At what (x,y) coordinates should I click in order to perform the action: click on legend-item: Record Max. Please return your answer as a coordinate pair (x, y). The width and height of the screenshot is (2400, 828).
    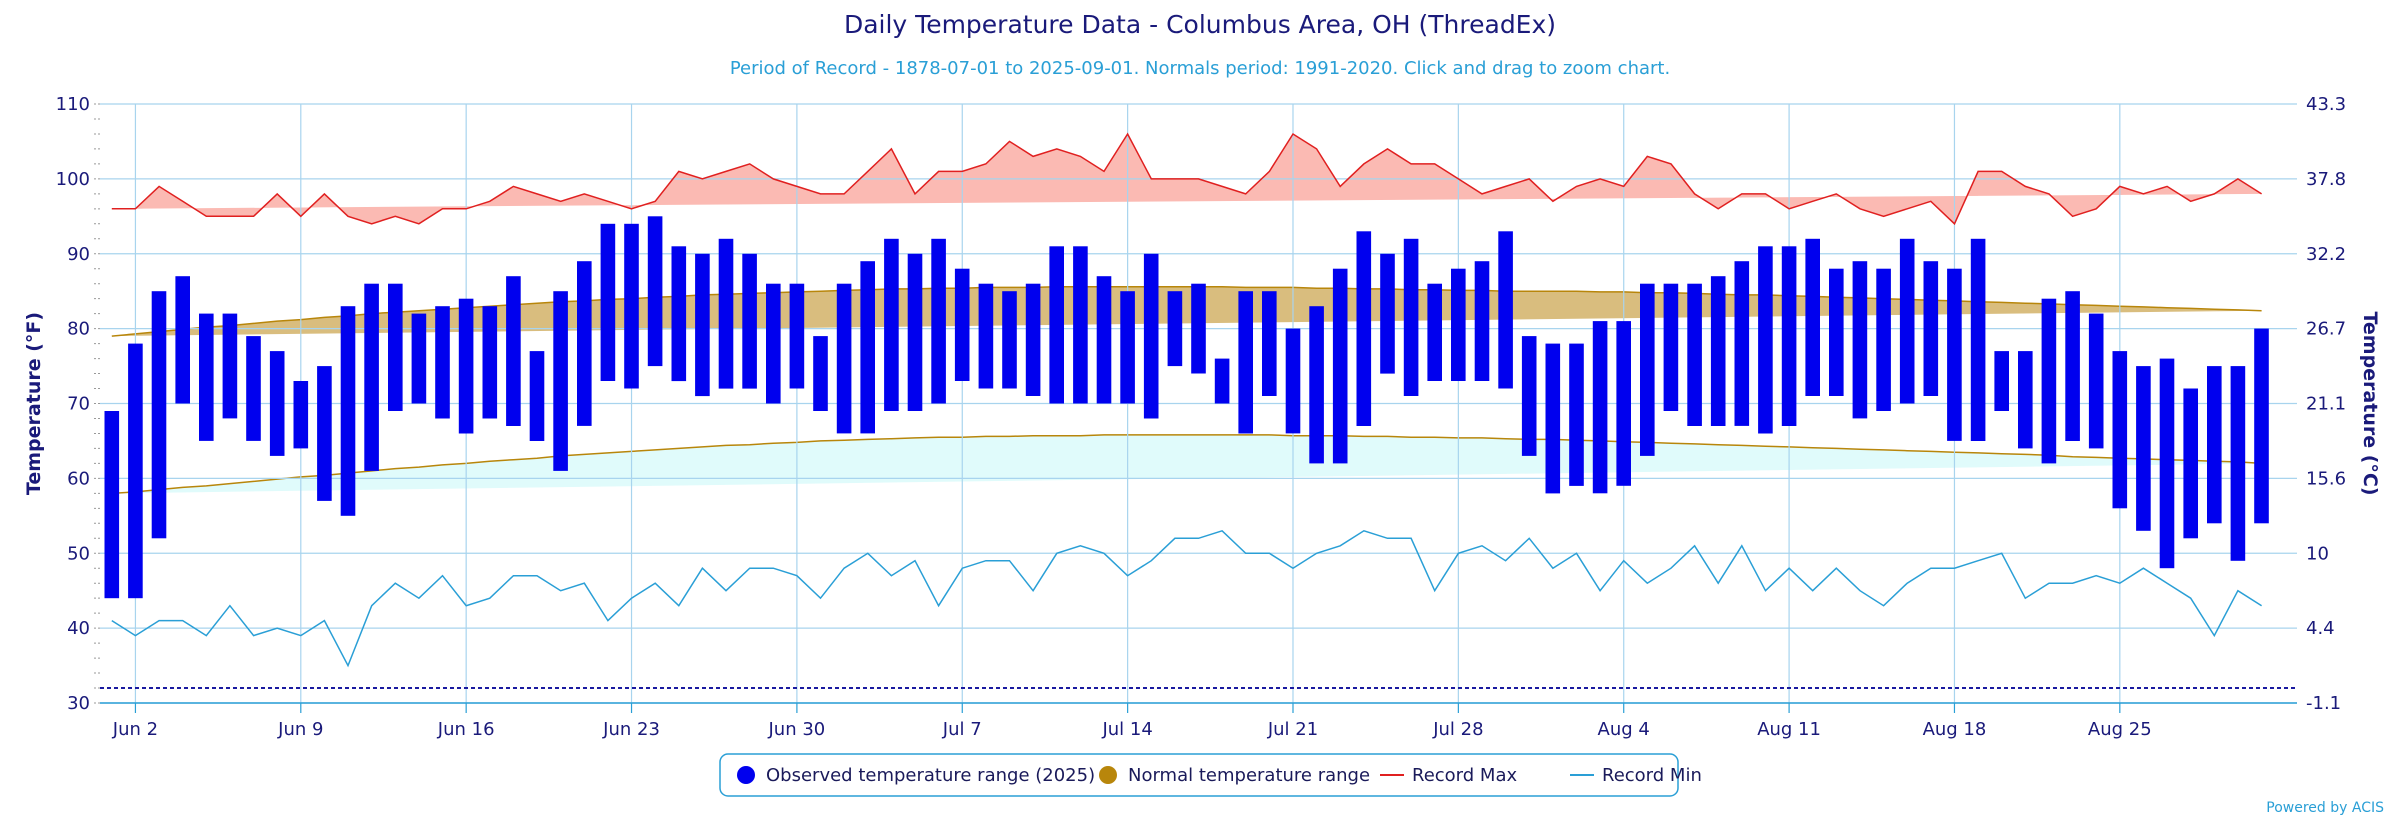
    Looking at the image, I should click on (1448, 775).